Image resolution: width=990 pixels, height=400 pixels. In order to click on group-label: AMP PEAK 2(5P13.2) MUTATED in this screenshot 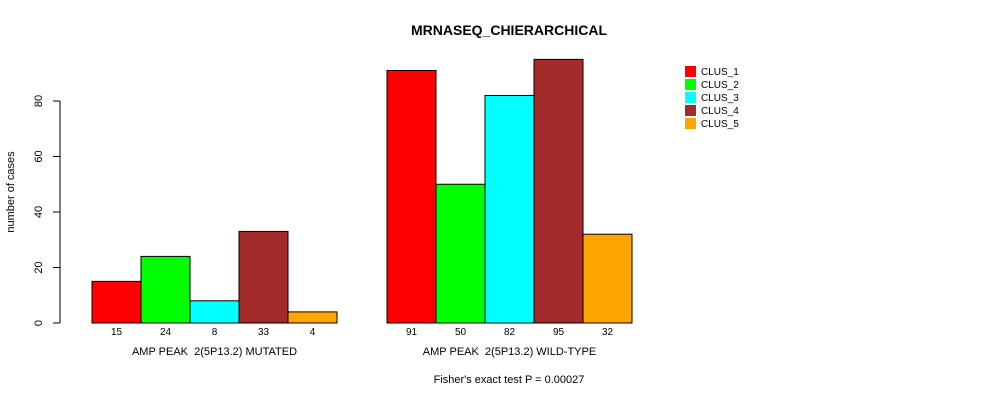, I will do `click(214, 352)`.